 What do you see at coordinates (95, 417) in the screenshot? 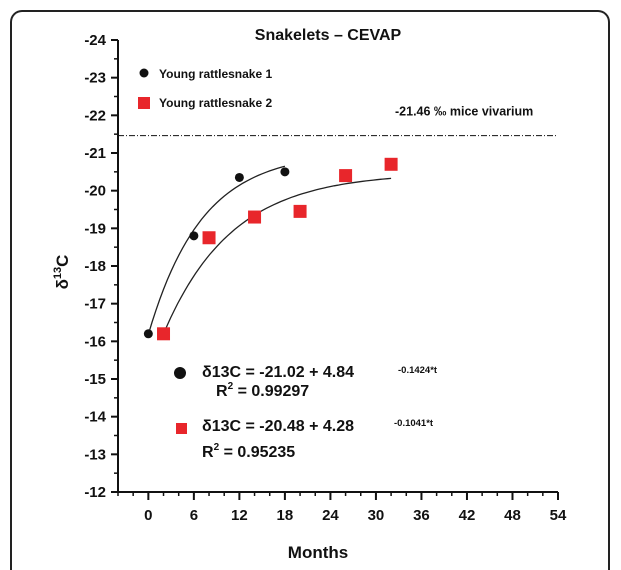
I see `y-tick-label: -14` at bounding box center [95, 417].